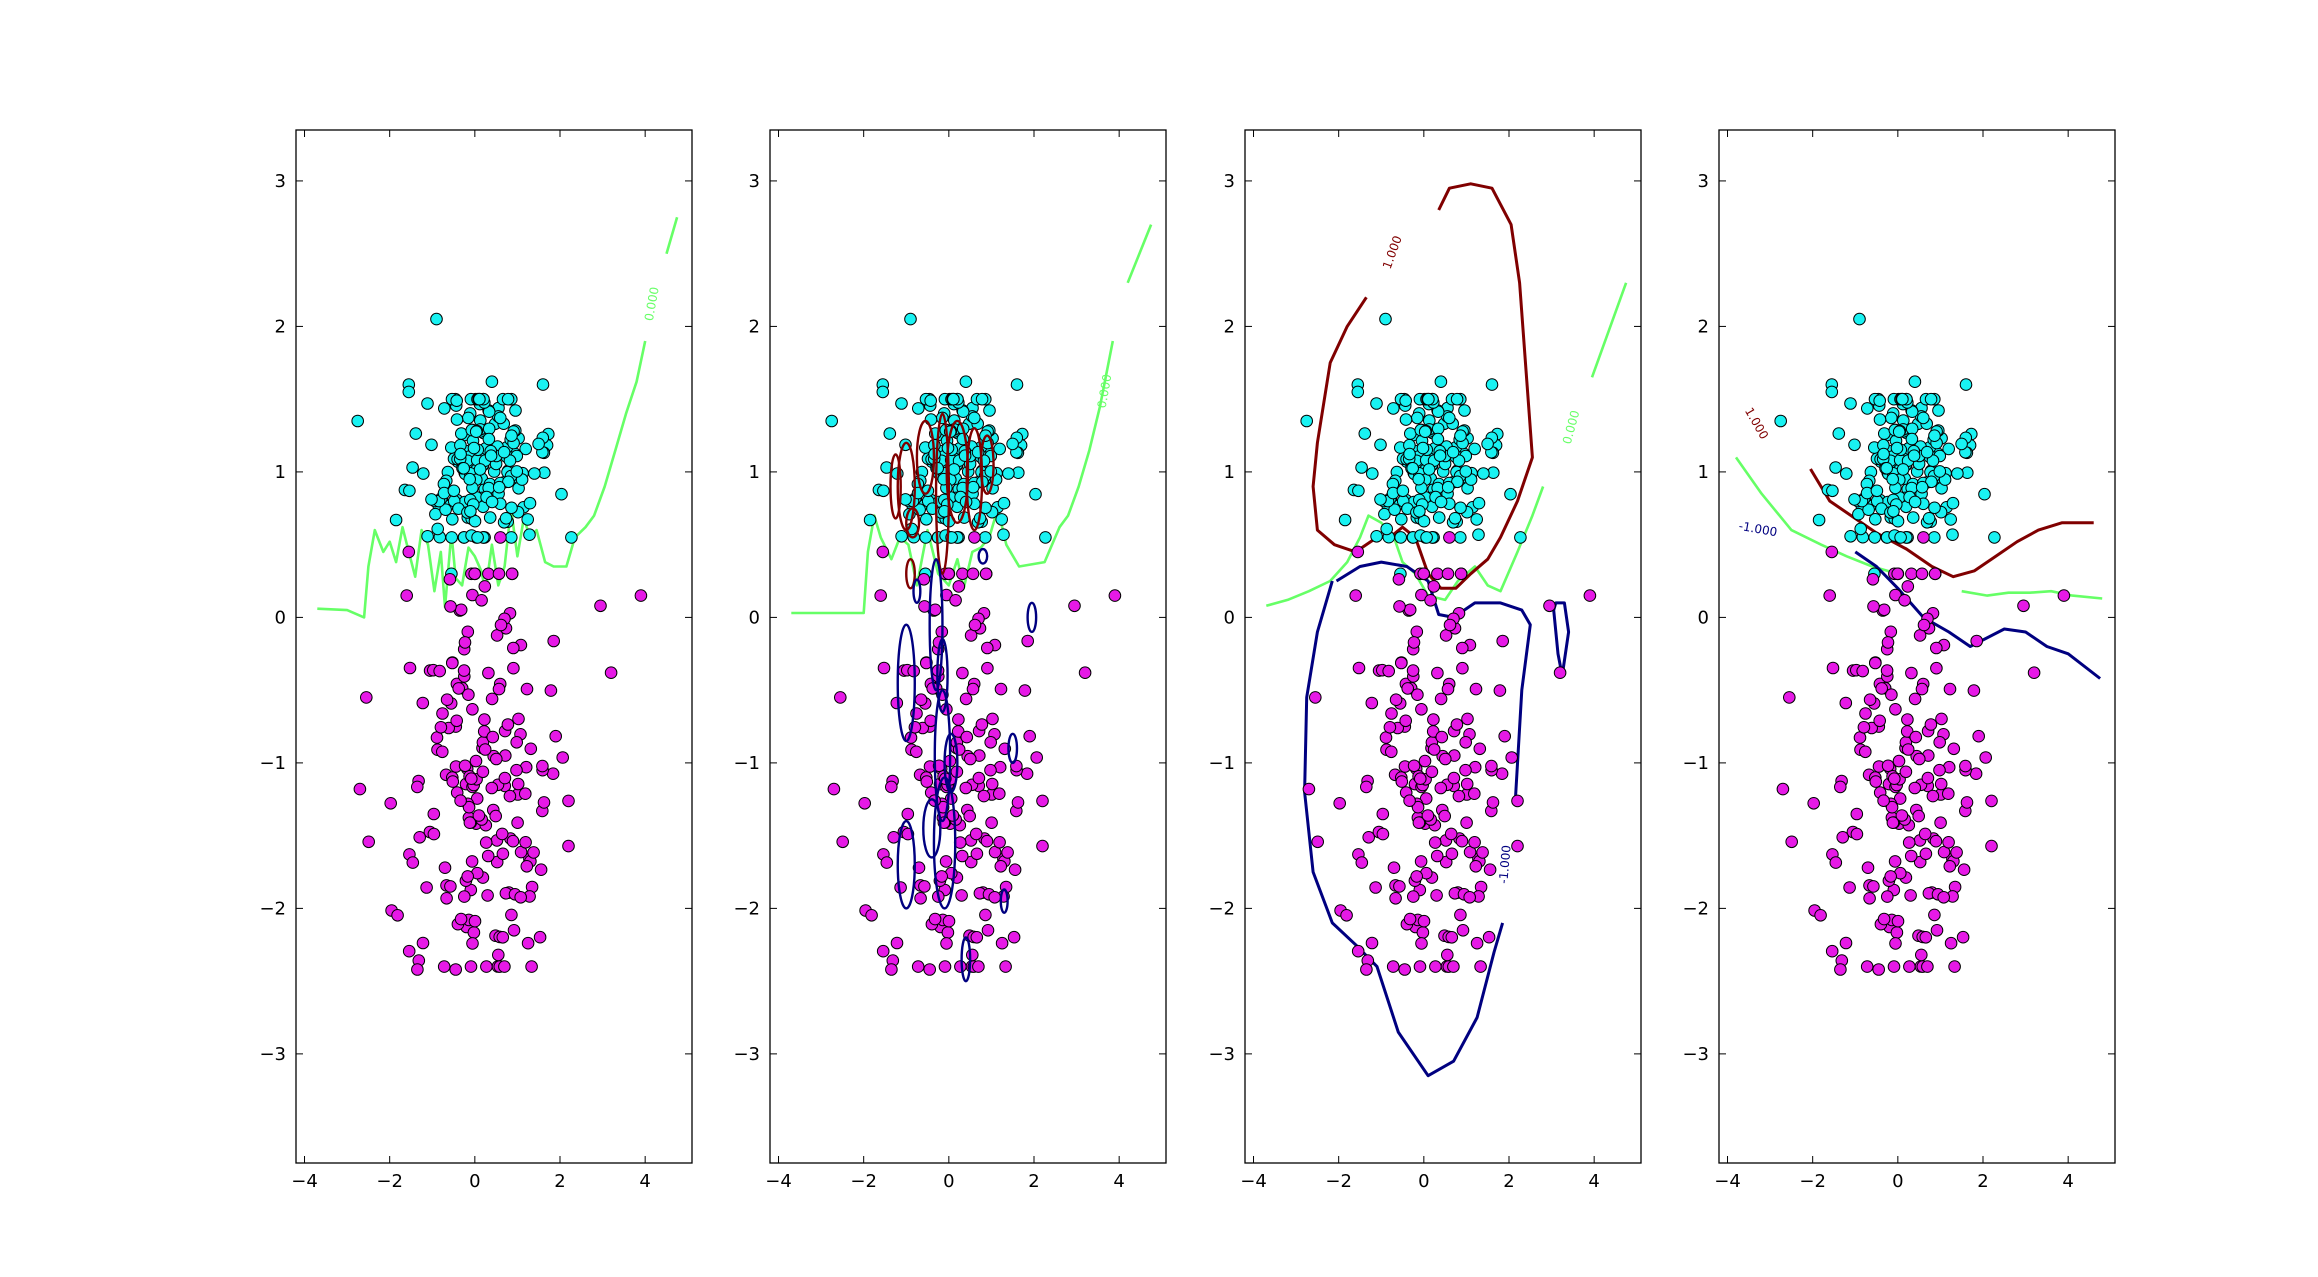  I want to click on y-tick-label: 3, so click(1703, 181).